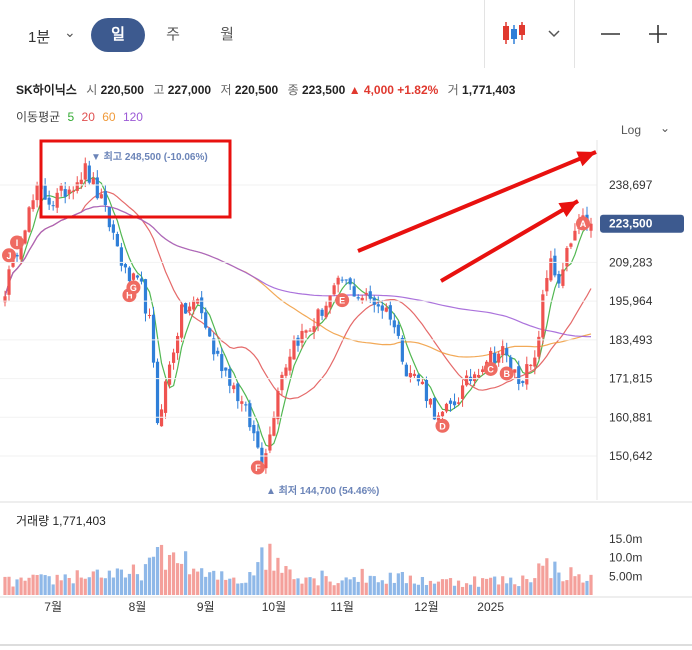 The height and width of the screenshot is (650, 692). Describe the element at coordinates (227, 34) in the screenshot. I see `tab-month: 월` at that location.